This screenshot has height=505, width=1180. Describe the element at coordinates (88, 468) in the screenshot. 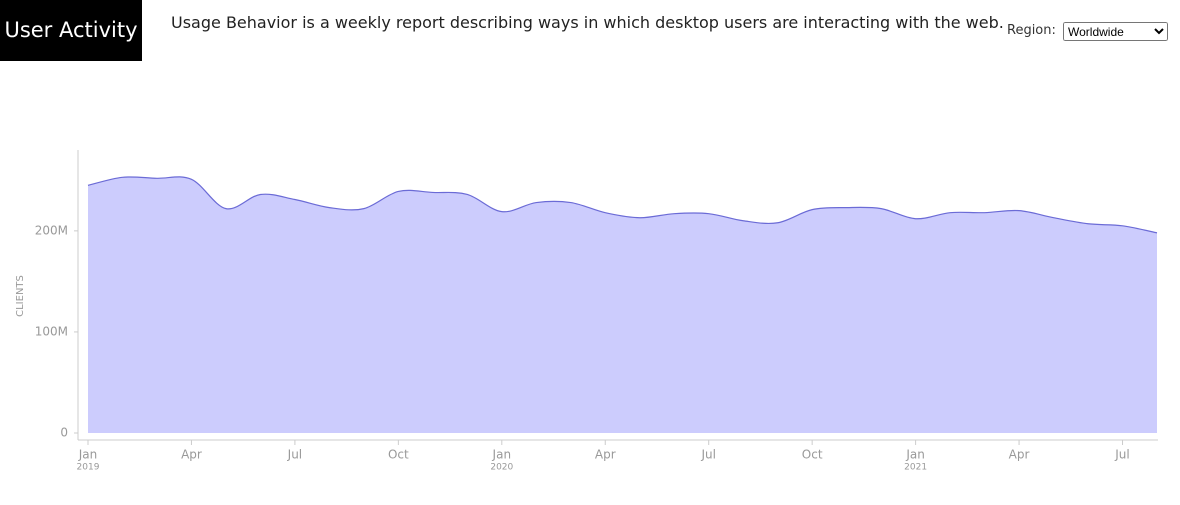

I see `x-tick-year: 2019` at that location.